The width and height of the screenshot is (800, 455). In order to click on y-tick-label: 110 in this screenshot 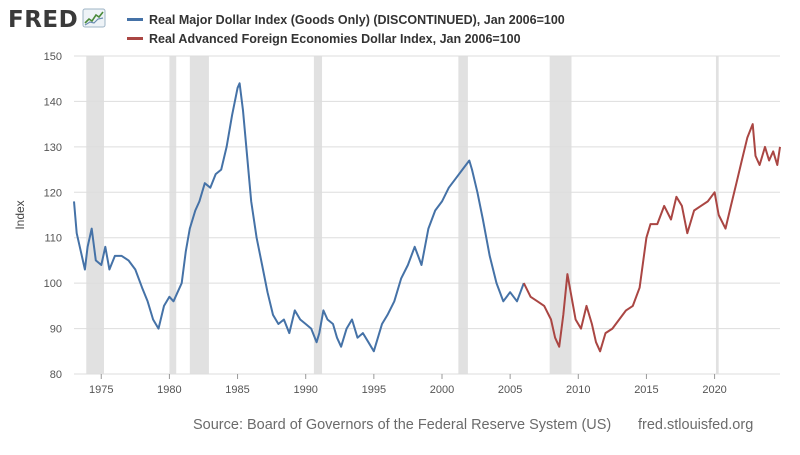, I will do `click(53, 239)`.